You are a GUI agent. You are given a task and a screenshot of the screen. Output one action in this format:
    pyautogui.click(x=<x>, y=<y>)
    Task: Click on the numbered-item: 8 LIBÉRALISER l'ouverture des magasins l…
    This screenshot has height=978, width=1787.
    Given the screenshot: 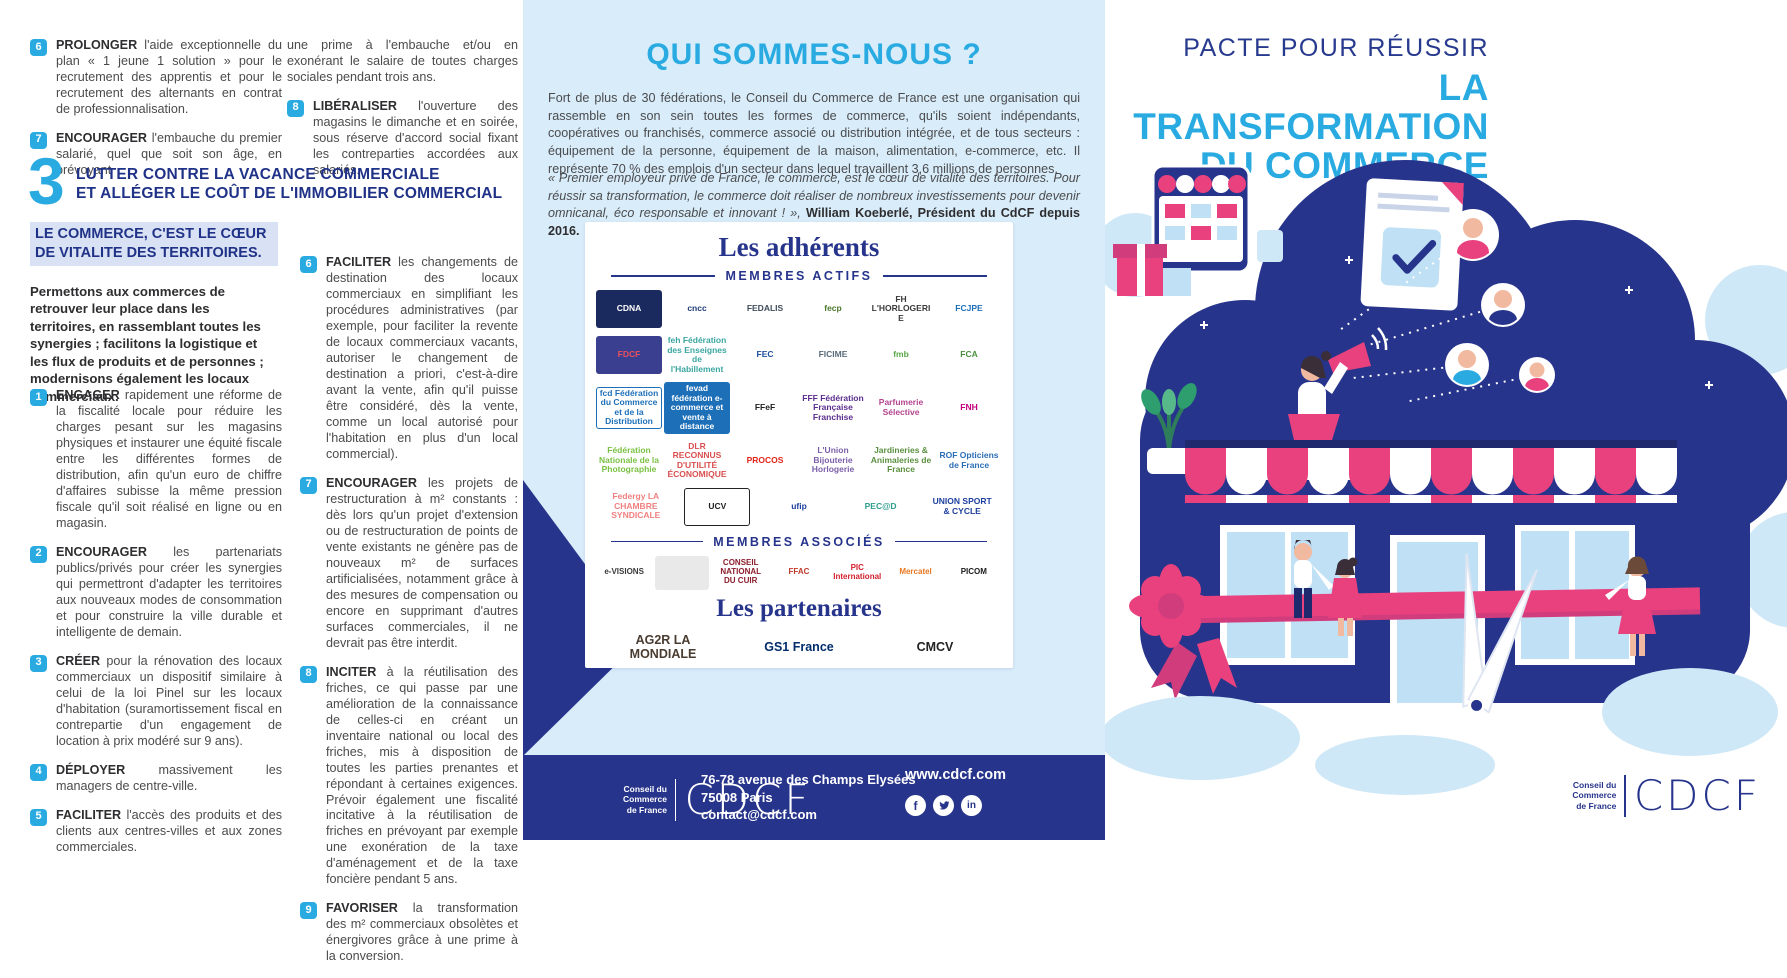 What is the action you would take?
    pyautogui.click(x=402, y=139)
    